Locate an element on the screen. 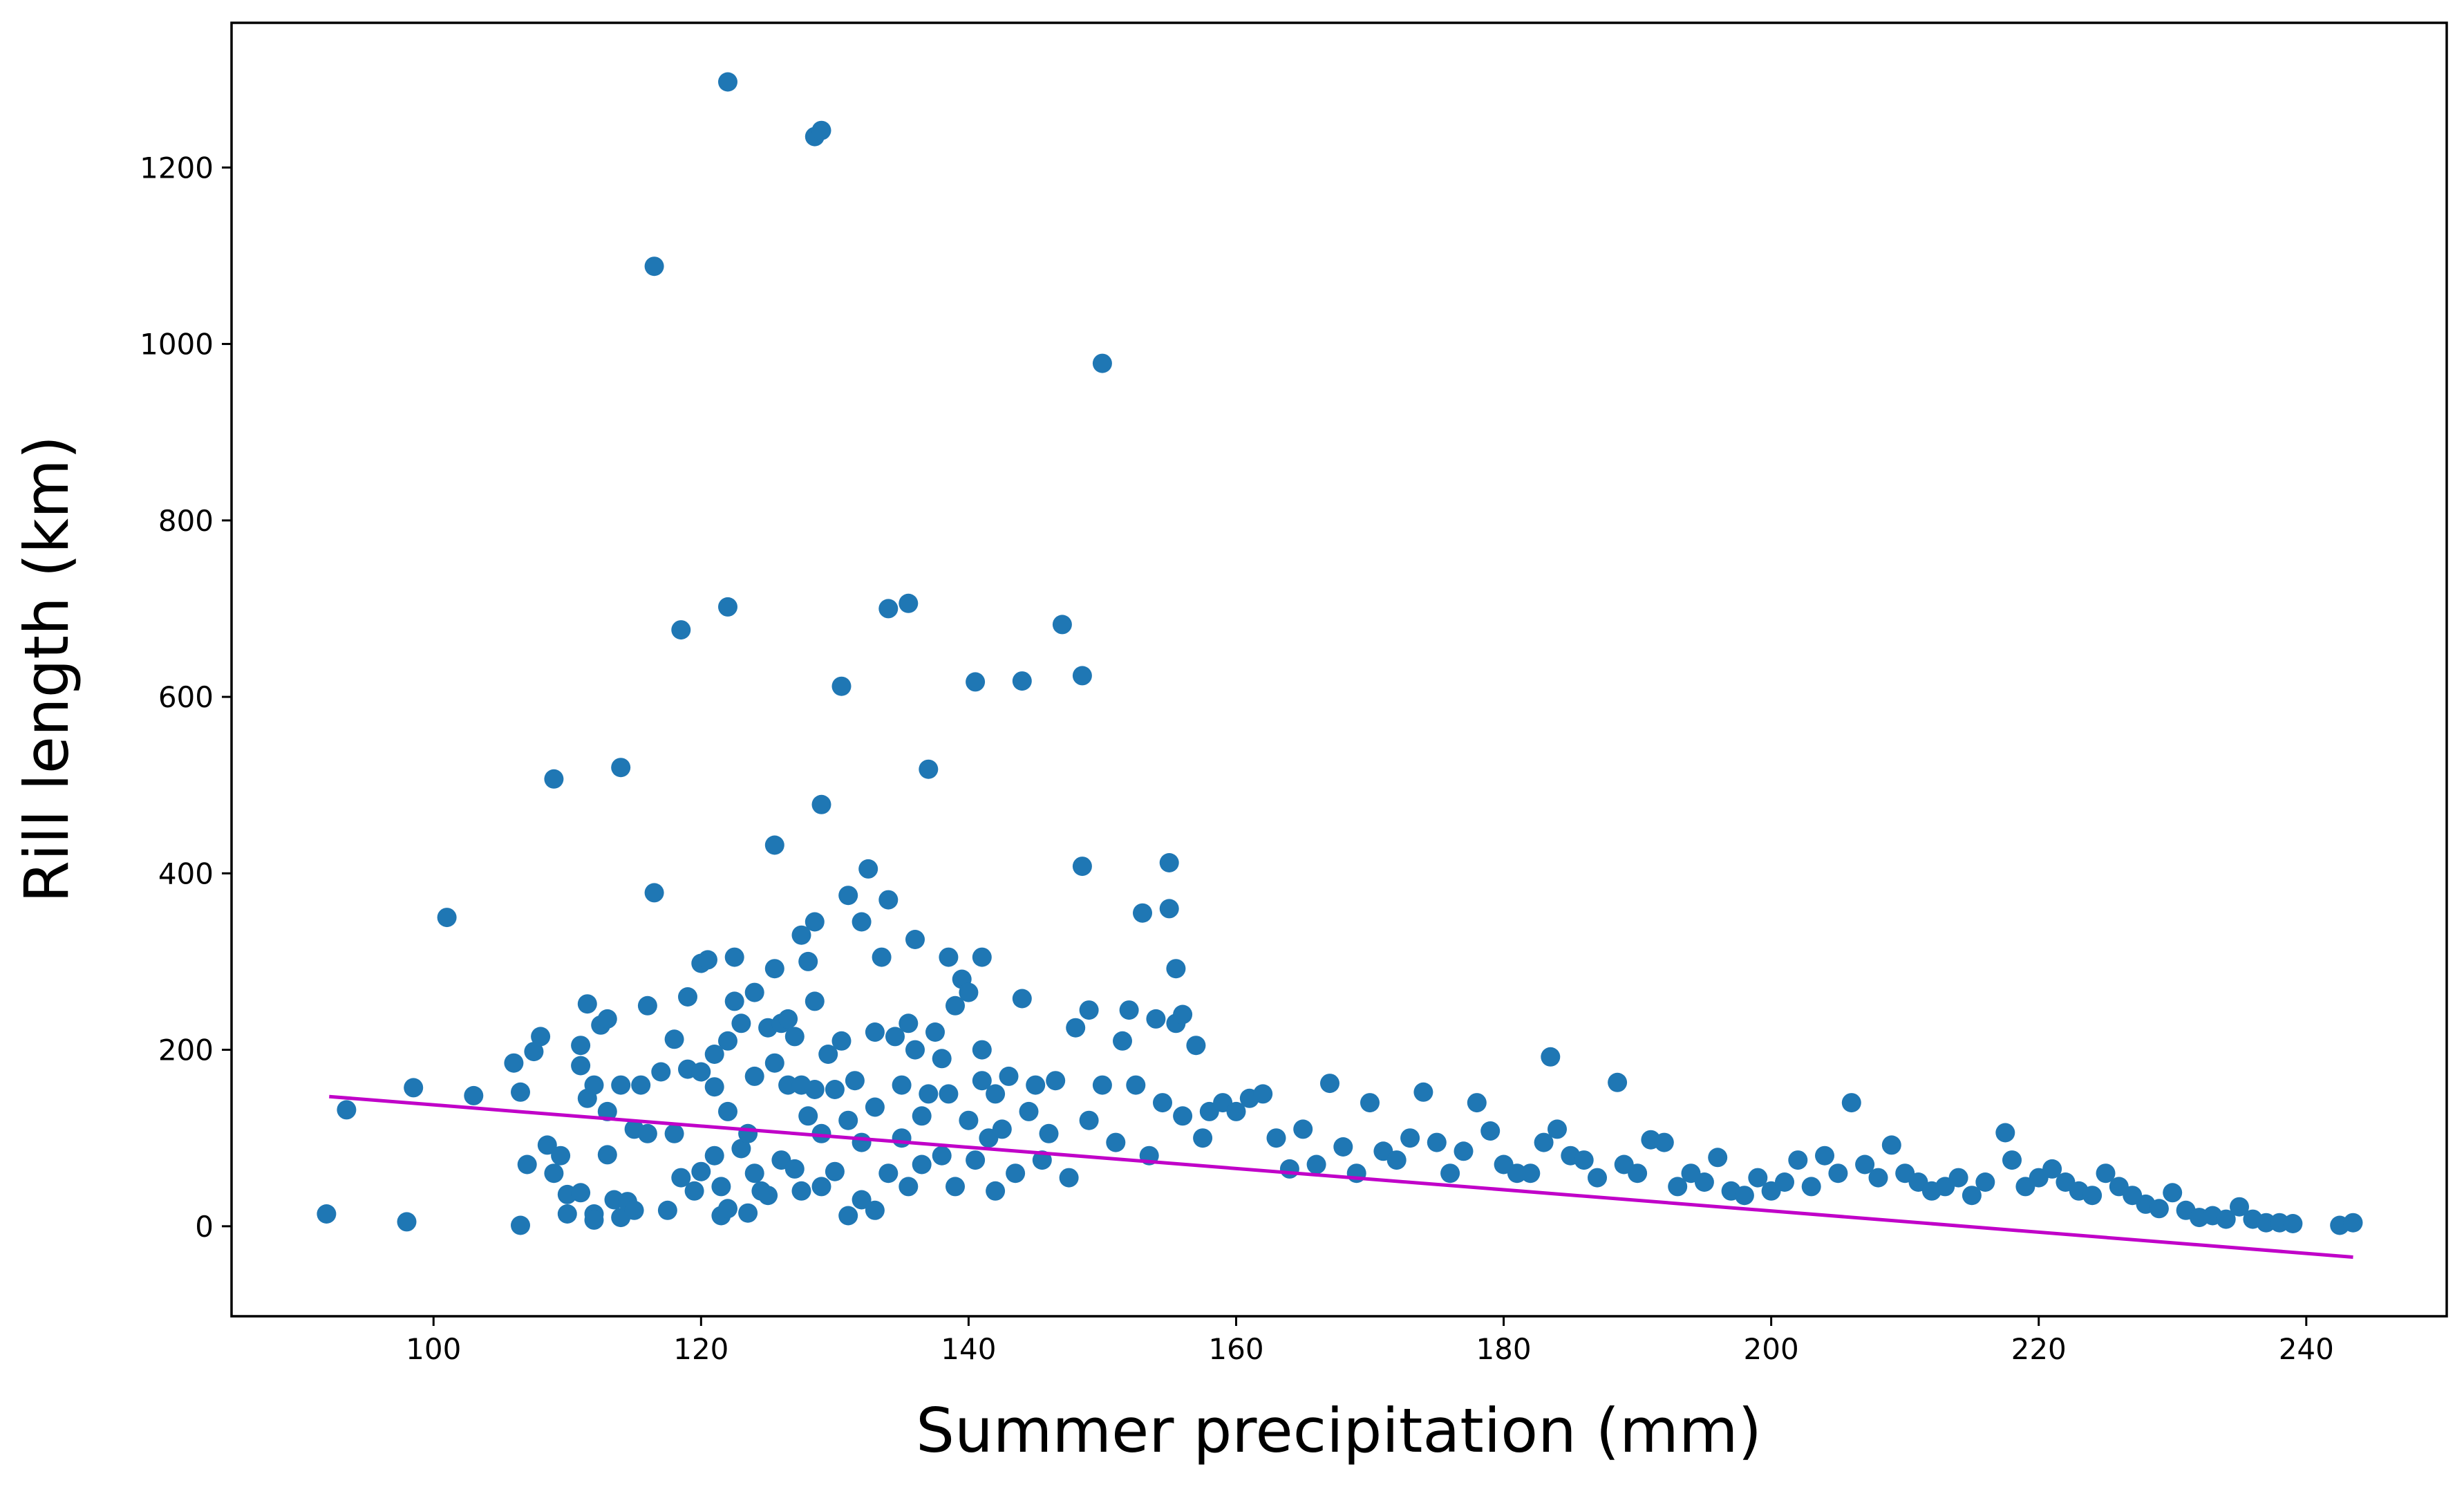 Image resolution: width=2464 pixels, height=1487 pixels. x-tick-label-200: 200 is located at coordinates (1771, 1349).